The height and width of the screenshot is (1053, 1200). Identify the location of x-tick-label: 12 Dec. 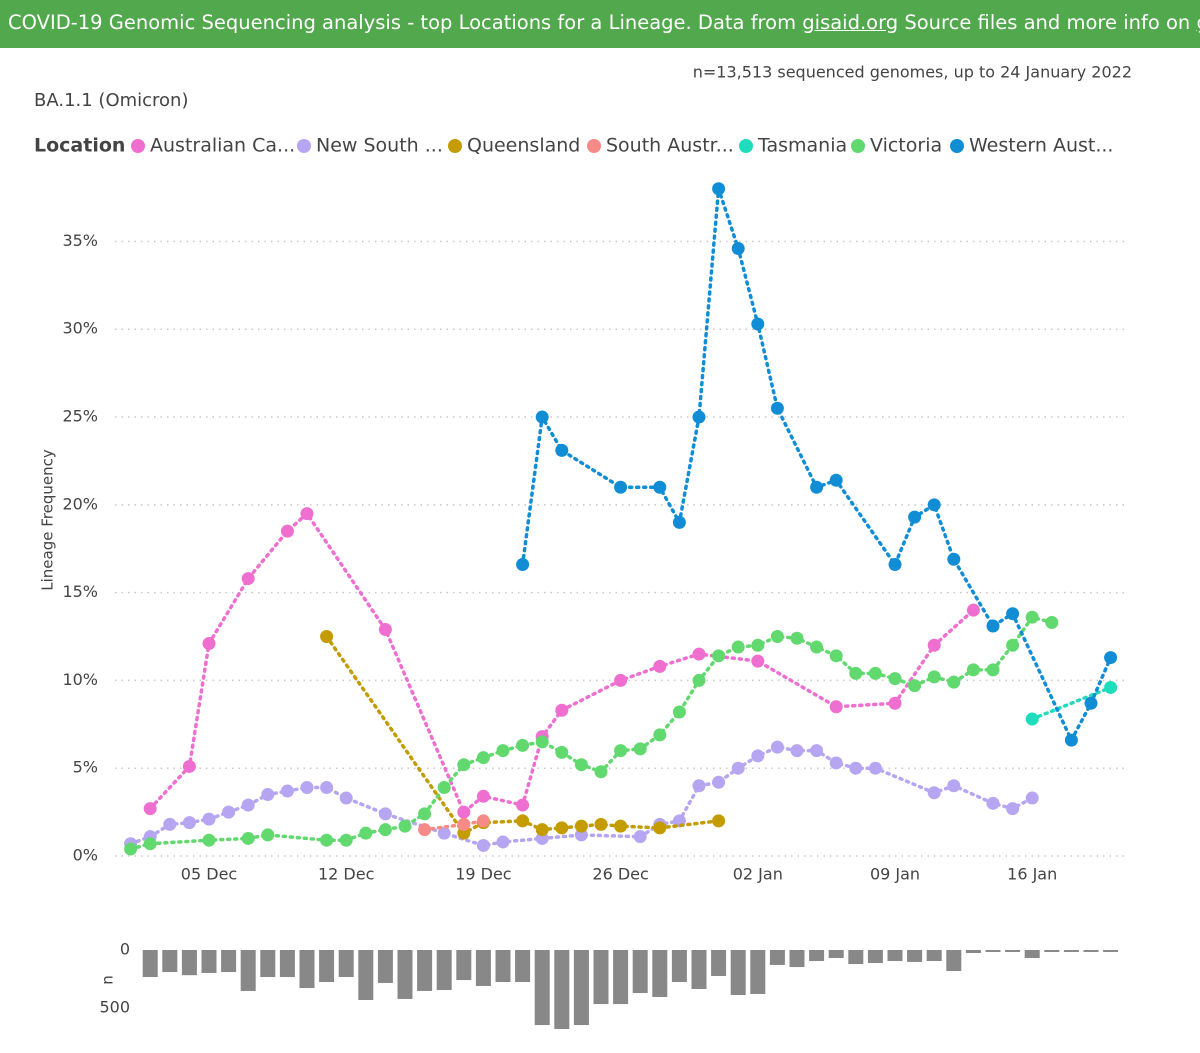
(346, 874).